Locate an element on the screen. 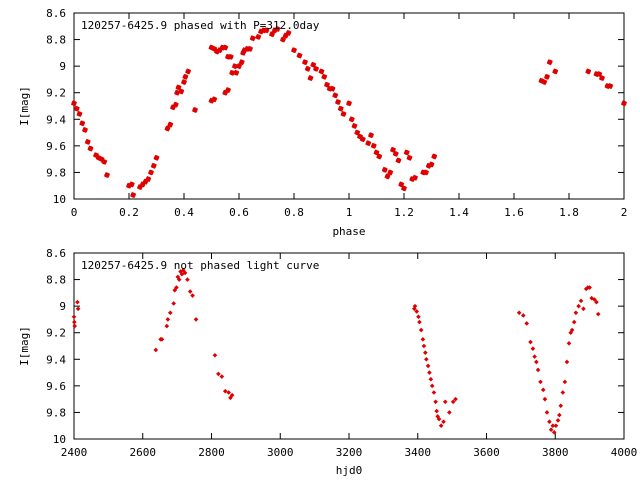  phased-x-tick-labels: 0 0.2 0.4 0.6 0.8 1 1.2 1.4 1.6 1.8 2 is located at coordinates (349, 212).